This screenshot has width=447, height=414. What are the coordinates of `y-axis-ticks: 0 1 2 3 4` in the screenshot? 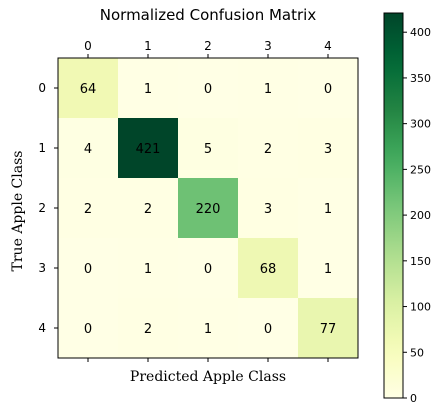 It's located at (48, 208).